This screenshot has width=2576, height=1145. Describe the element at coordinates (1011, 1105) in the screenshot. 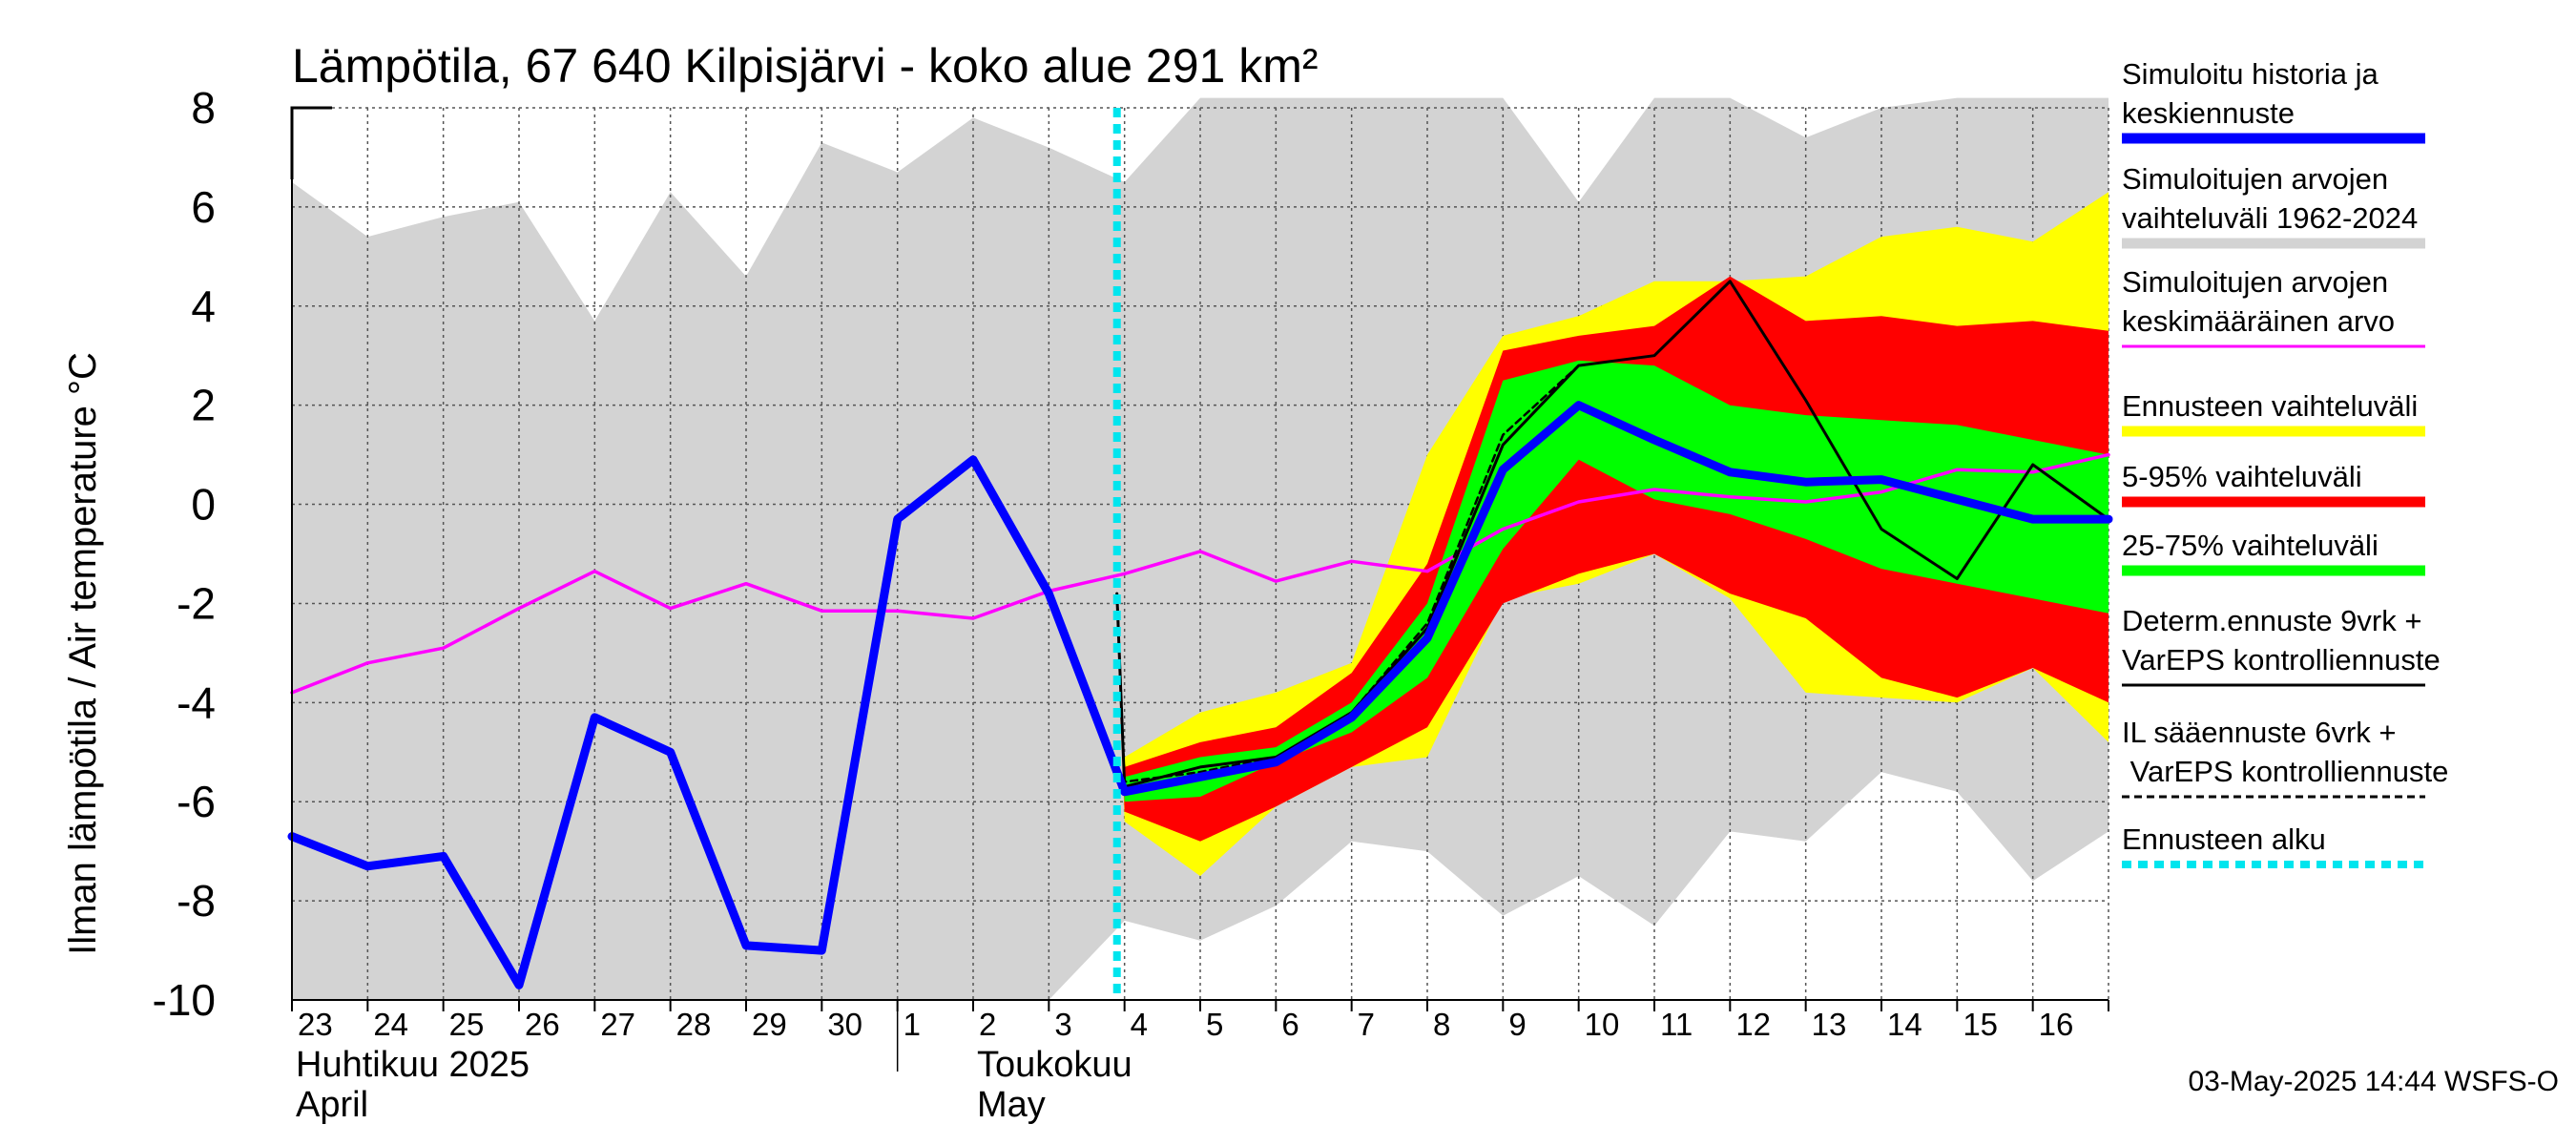

I see `month-label-en: May` at that location.